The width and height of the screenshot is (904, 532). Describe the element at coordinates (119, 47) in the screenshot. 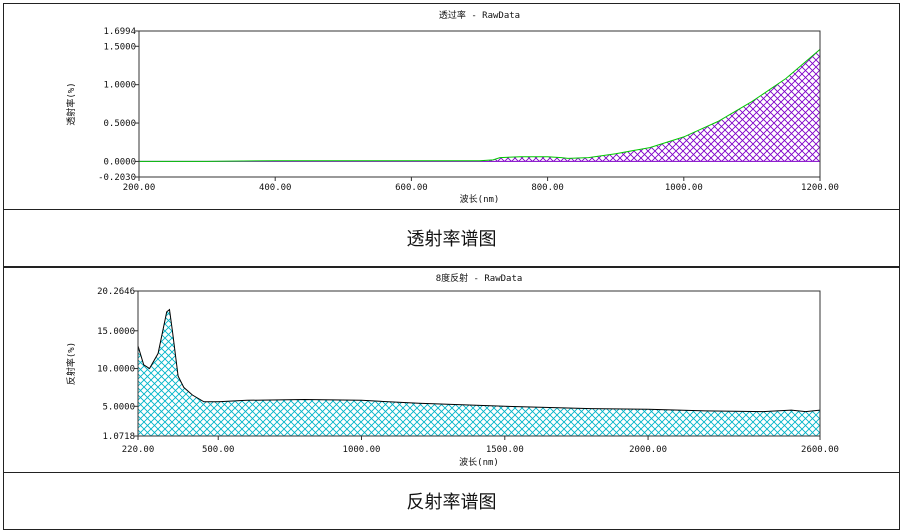

I see `y-tick-label: 1.5000` at that location.